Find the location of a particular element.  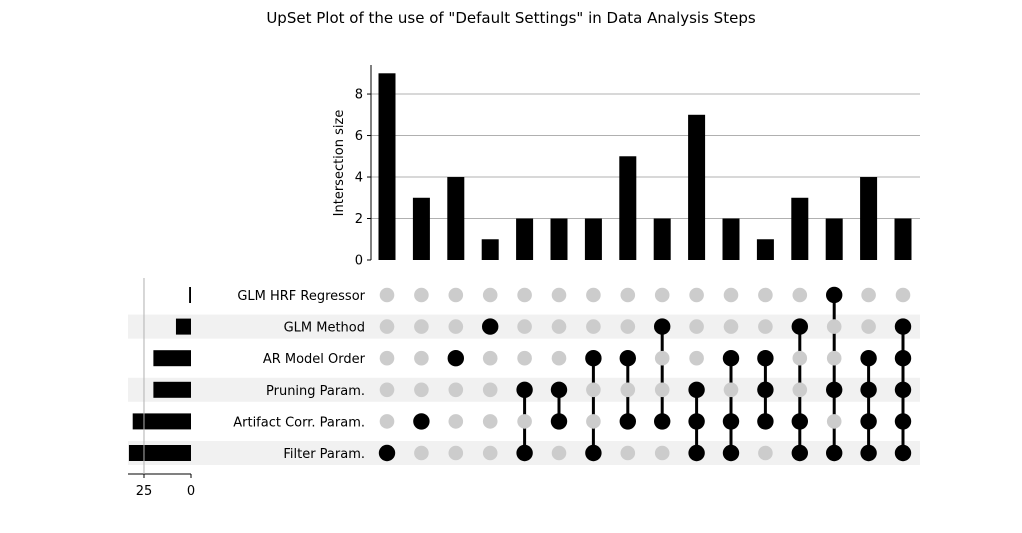

y-axis-label: Intersection size is located at coordinates (339, 163).